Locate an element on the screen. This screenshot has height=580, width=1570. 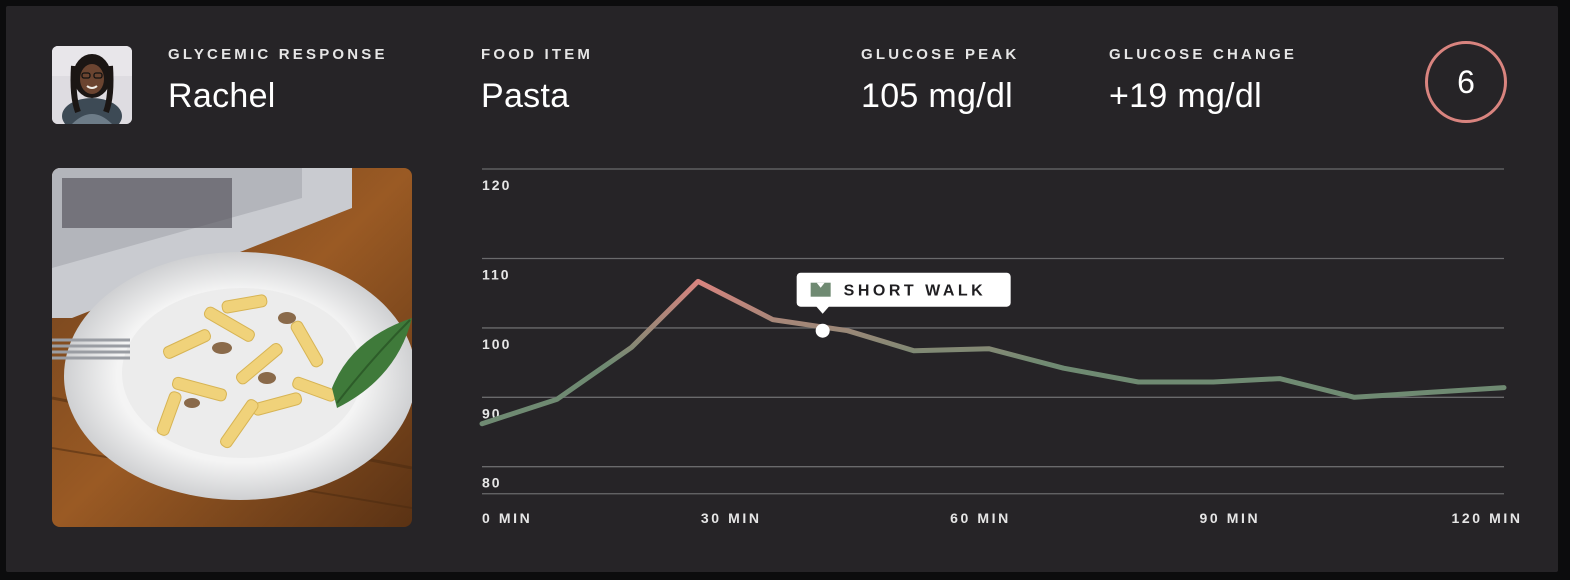
short-walk-annotation: SHORT WALK is located at coordinates (903, 305).